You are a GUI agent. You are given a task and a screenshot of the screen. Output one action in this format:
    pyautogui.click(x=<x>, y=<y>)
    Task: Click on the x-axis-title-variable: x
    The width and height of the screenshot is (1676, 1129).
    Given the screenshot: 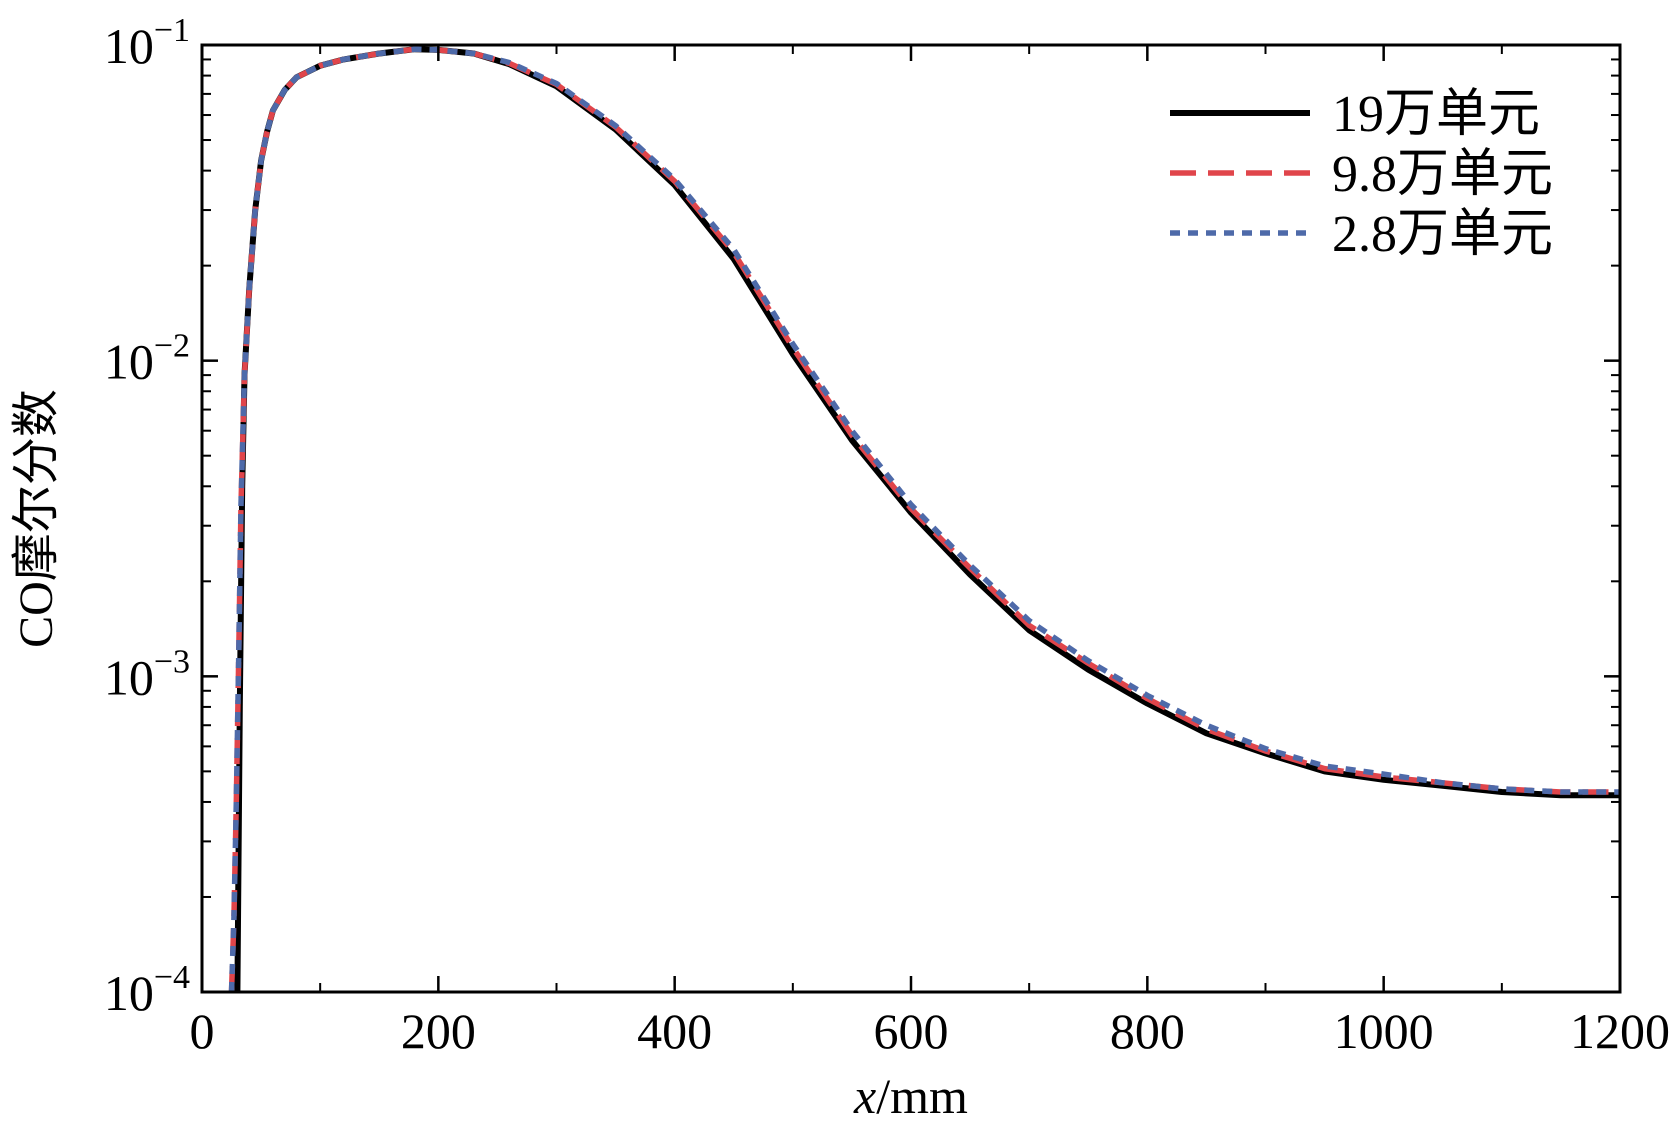 What is the action you would take?
    pyautogui.click(x=864, y=1096)
    